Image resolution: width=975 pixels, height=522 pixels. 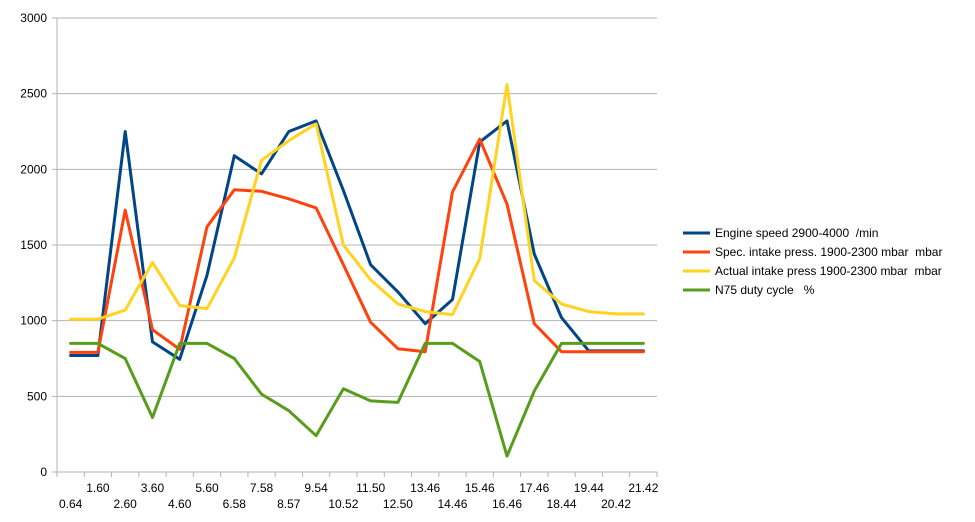 What do you see at coordinates (370, 488) in the screenshot?
I see `x-tick-label: 11.50` at bounding box center [370, 488].